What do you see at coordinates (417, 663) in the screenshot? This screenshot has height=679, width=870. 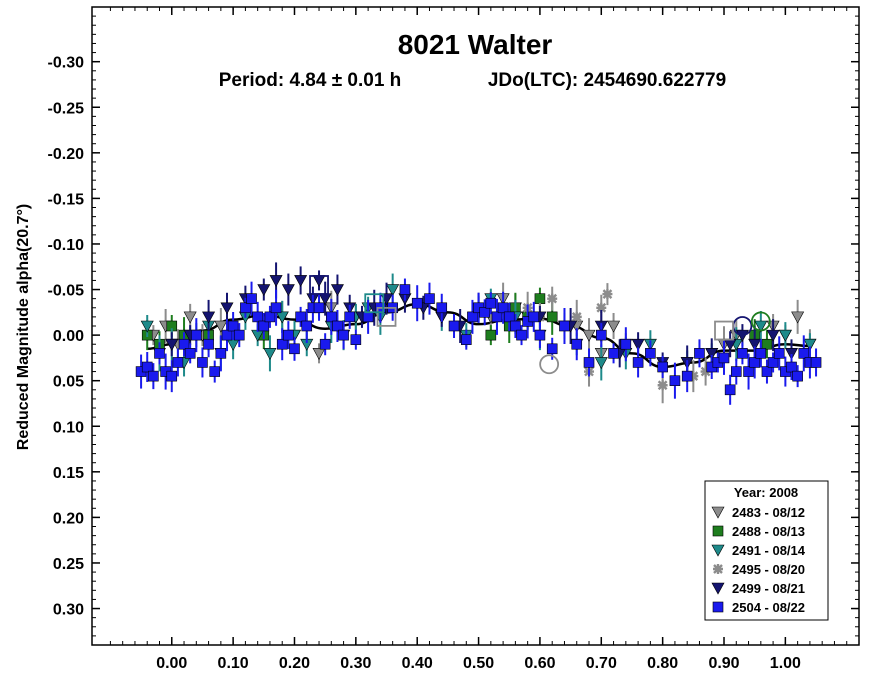 I see `x-tick-label: 0.40` at bounding box center [417, 663].